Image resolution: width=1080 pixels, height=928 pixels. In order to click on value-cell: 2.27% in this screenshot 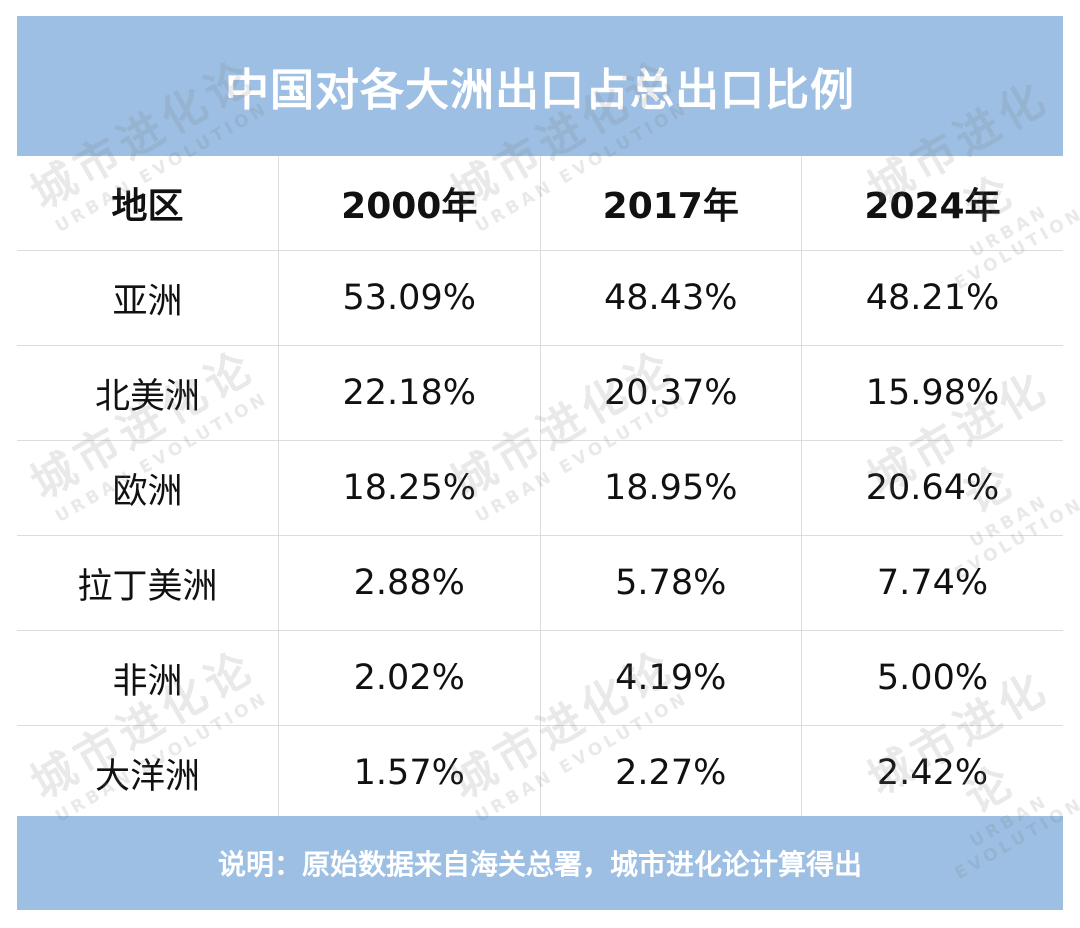, I will do `click(671, 773)`.